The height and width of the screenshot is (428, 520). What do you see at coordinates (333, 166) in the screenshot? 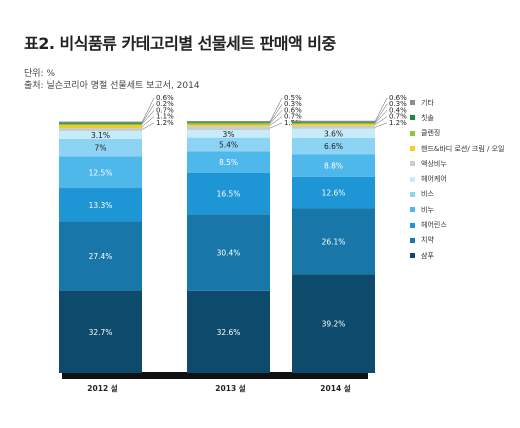
I see `data-label: 8.8%` at bounding box center [333, 166].